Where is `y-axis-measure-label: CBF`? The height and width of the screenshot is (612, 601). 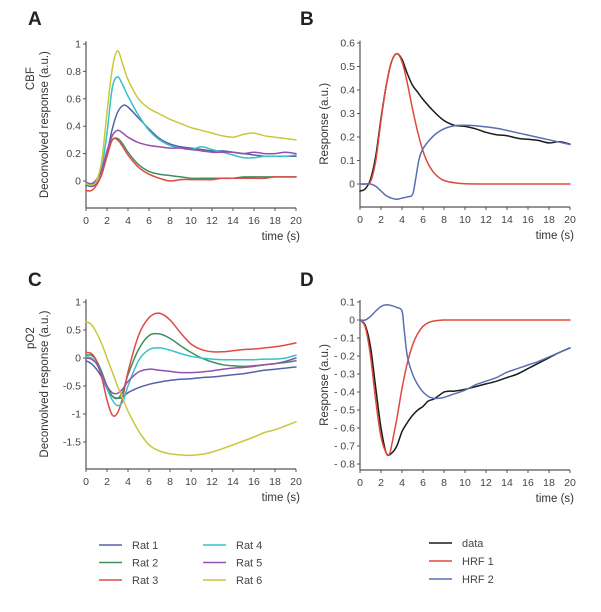 y-axis-measure-label: CBF is located at coordinates (31, 78).